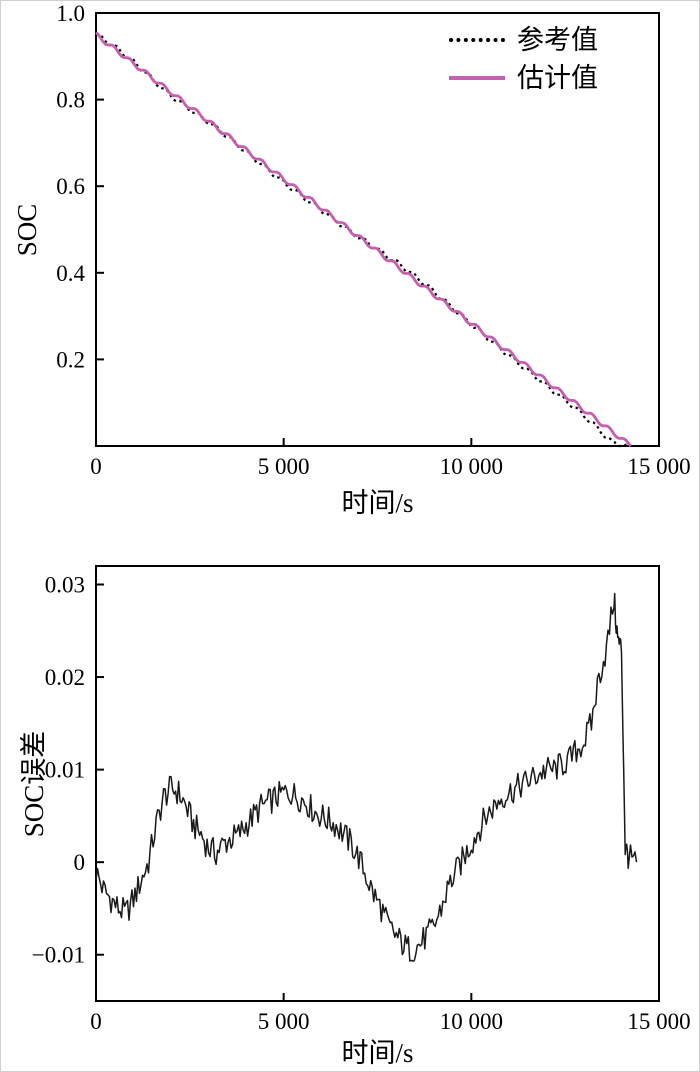 The height and width of the screenshot is (1072, 700). I want to click on legend-label-reference: 参考值, so click(557, 40).